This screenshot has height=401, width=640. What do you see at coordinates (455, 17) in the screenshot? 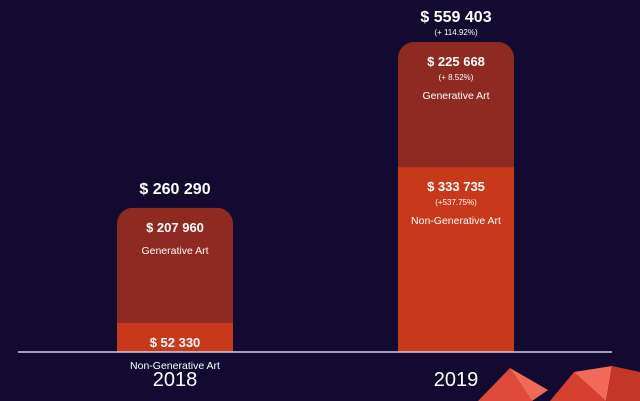
I see `bar-total-label: $ 559 403` at bounding box center [455, 17].